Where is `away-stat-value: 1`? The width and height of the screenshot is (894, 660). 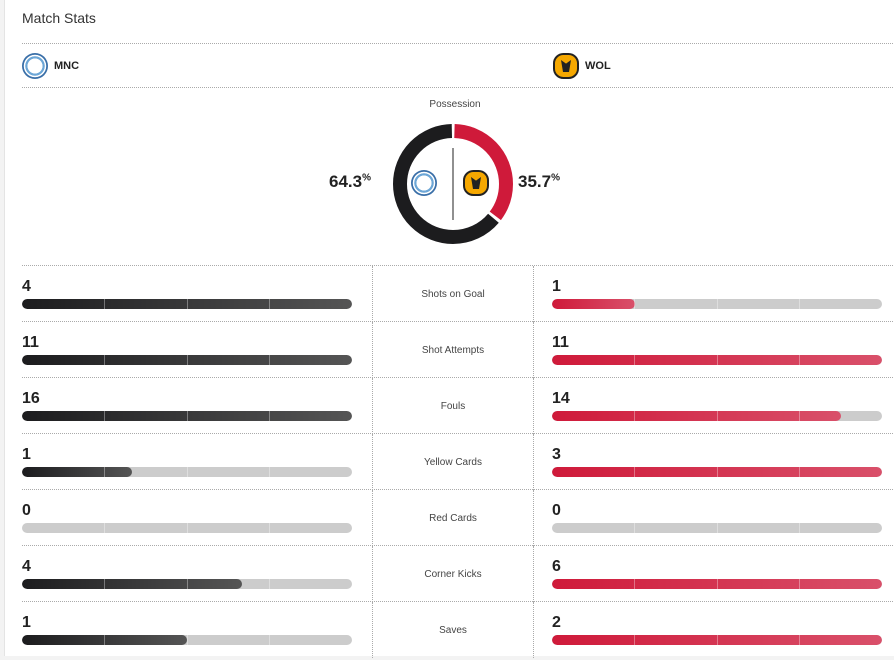
away-stat-value: 1 is located at coordinates (556, 286).